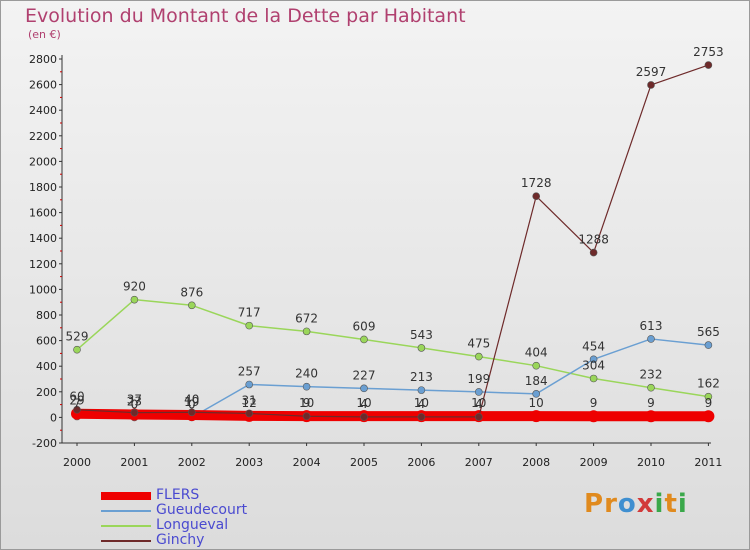  Describe the element at coordinates (627, 504) in the screenshot. I see `logo-letter: o` at that location.